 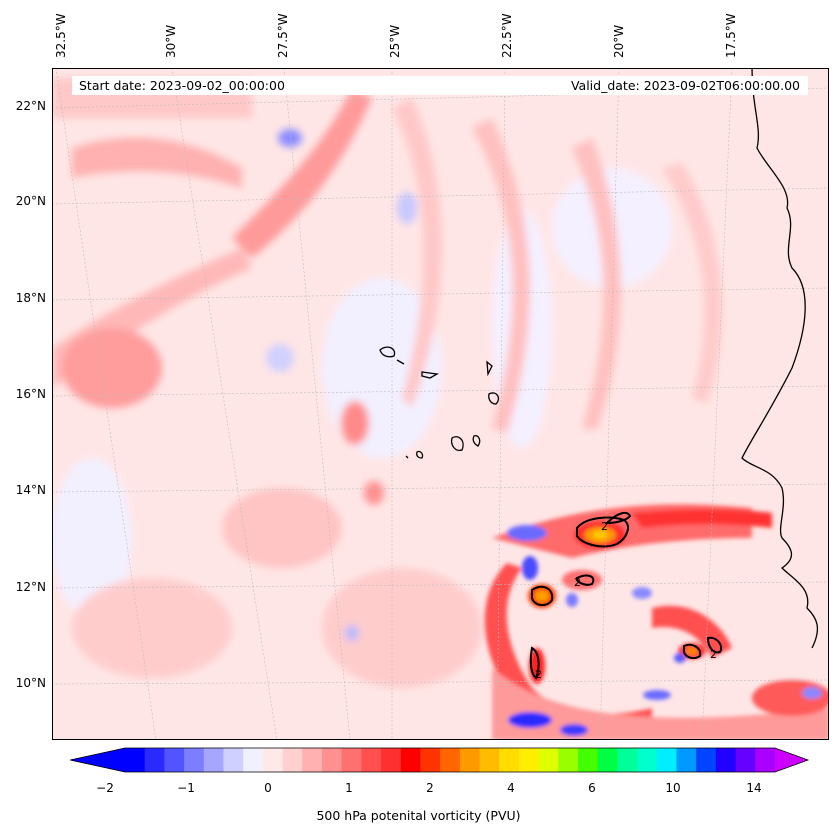 I want to click on colorbar-tick-label: 2, so click(x=430, y=788).